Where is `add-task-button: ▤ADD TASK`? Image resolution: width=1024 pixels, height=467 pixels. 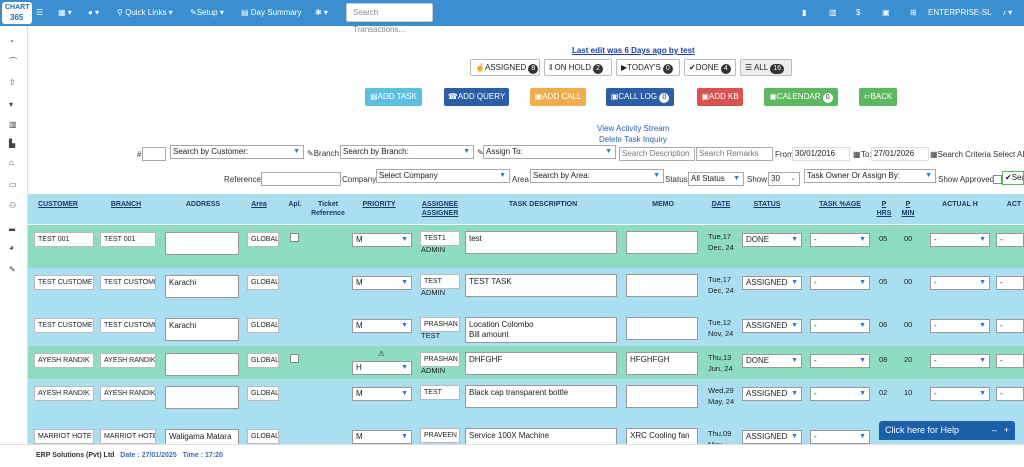 add-task-button: ▤ADD TASK is located at coordinates (393, 97).